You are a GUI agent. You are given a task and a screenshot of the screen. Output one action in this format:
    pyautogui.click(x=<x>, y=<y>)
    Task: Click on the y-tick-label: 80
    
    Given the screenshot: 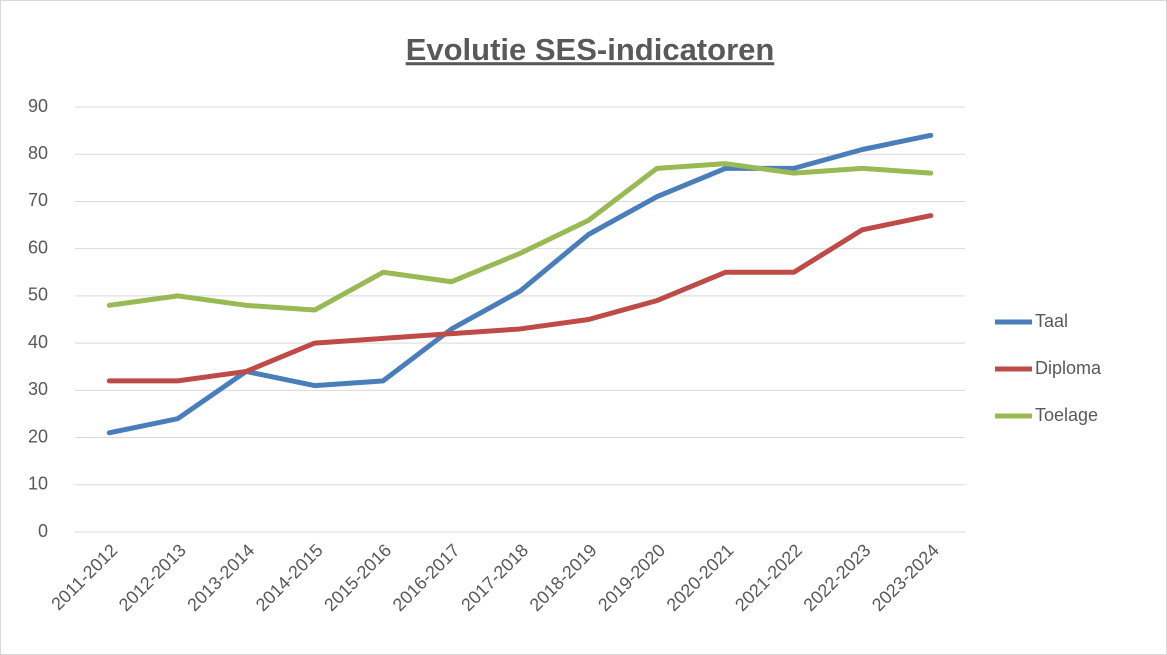 What is the action you would take?
    pyautogui.click(x=38, y=153)
    